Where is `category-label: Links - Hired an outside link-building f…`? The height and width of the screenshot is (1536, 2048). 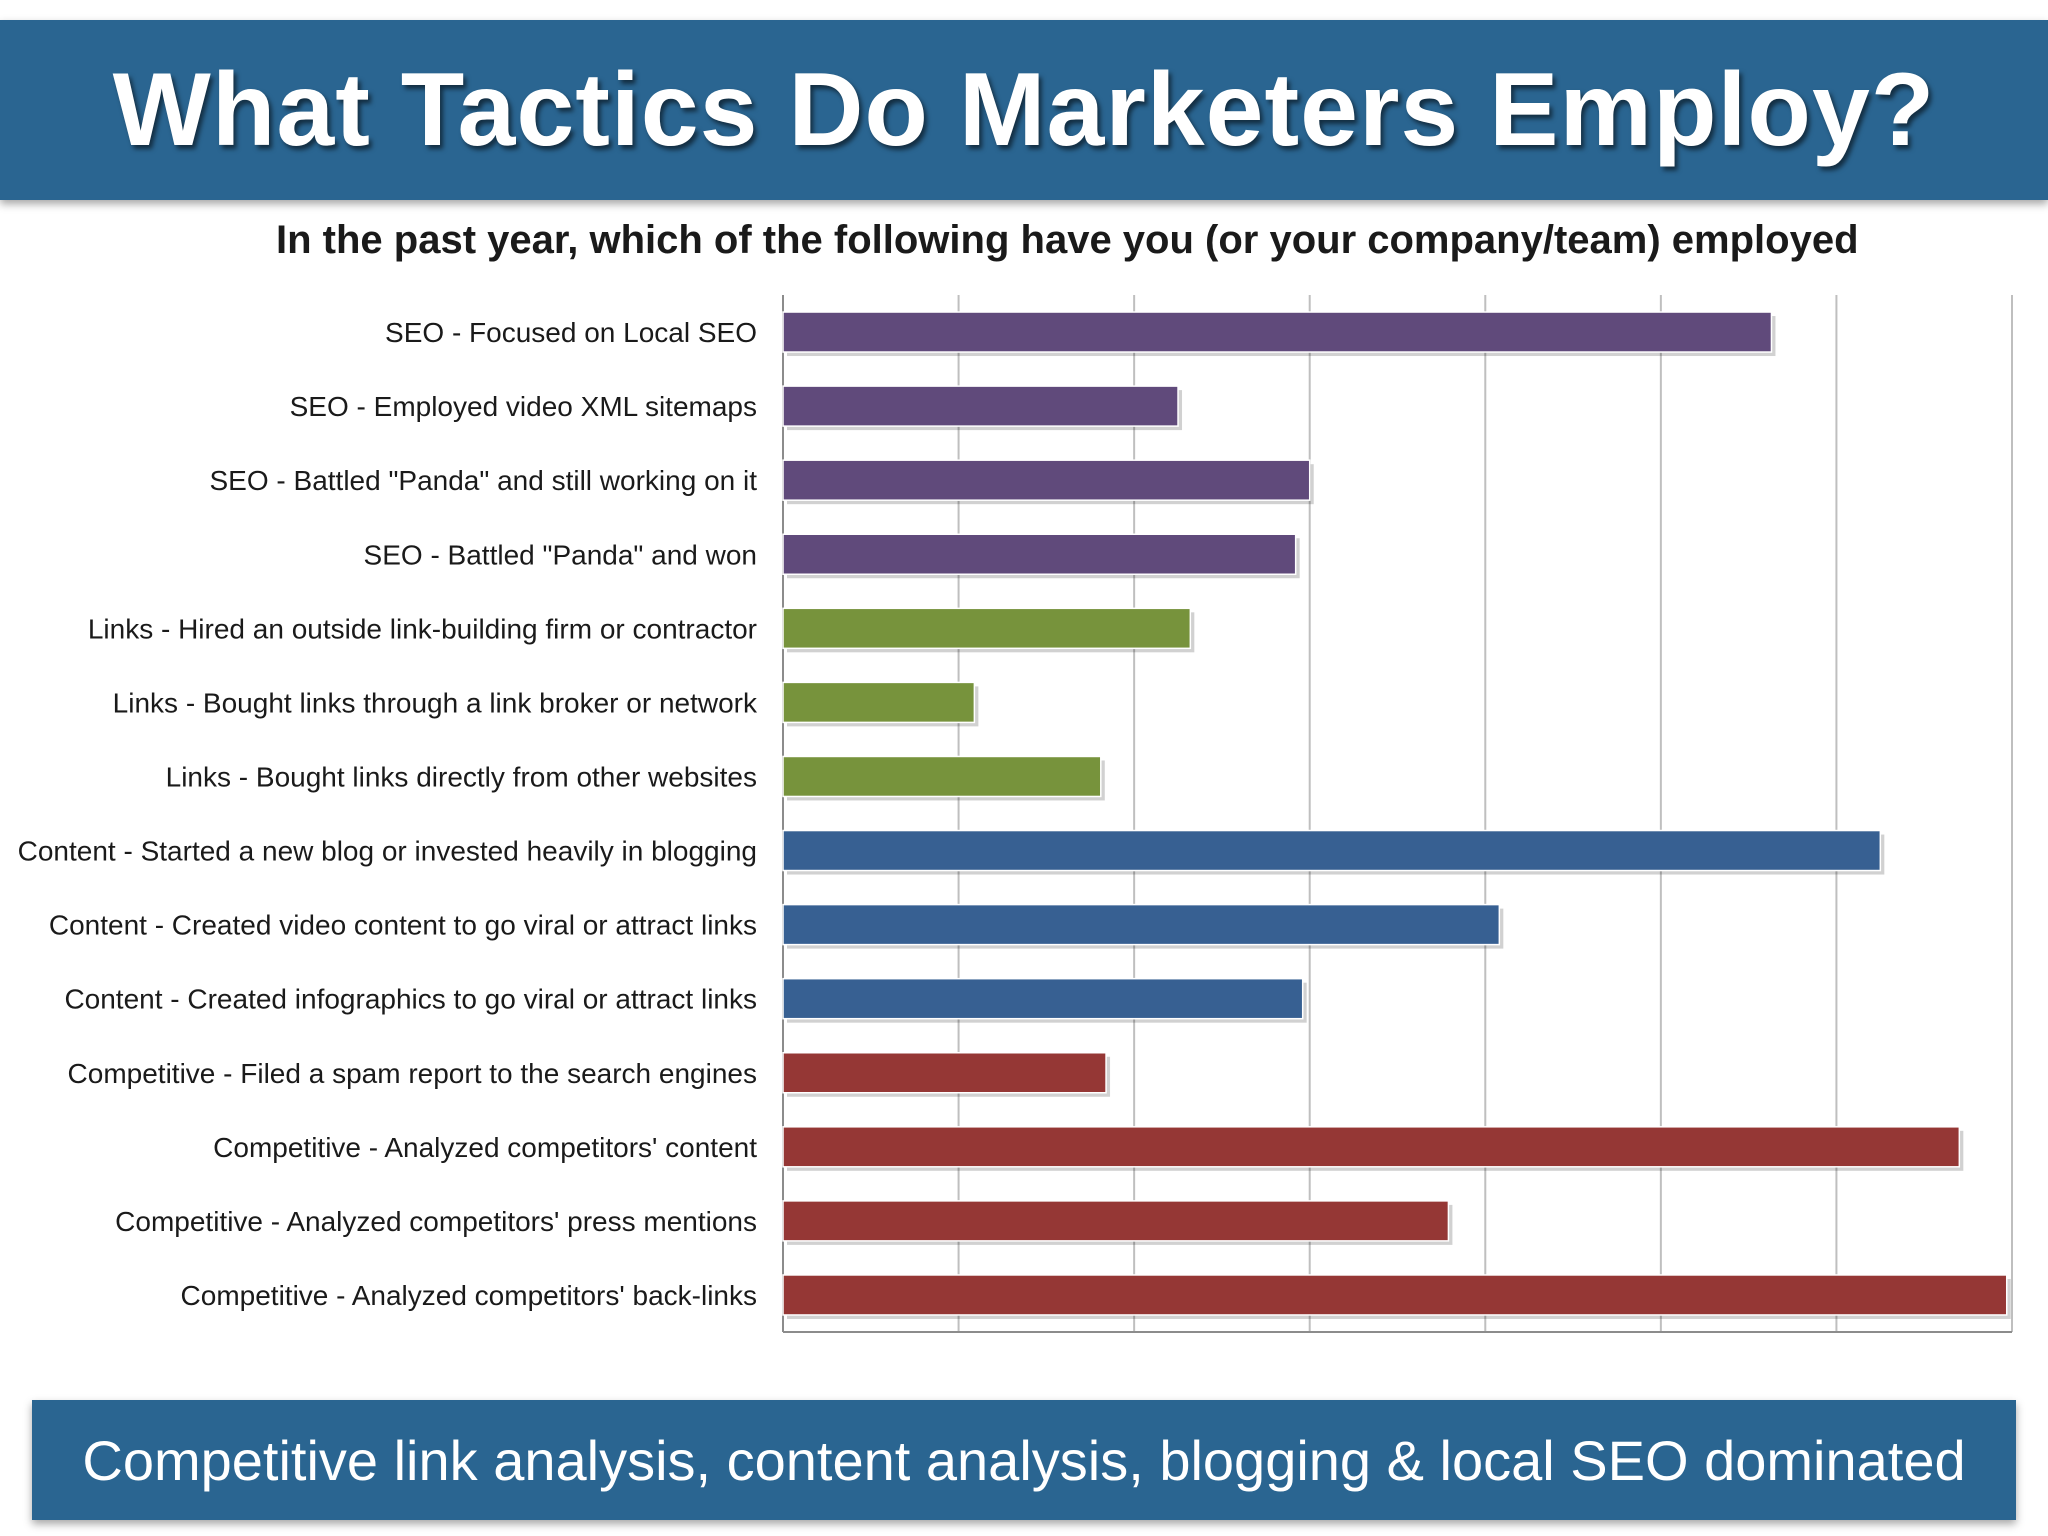 category-label: Links - Hired an outside link-building f… is located at coordinates (422, 628).